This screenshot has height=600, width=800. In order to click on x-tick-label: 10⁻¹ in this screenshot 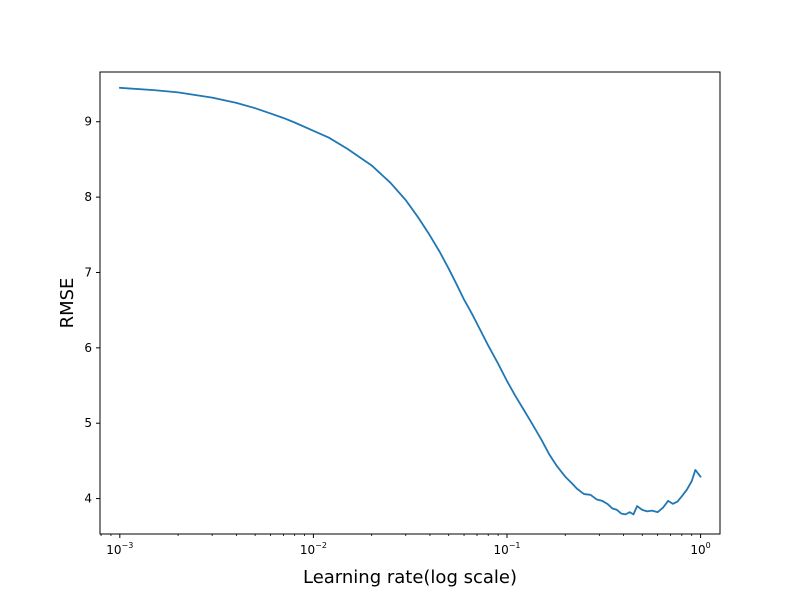, I will do `click(506, 549)`.